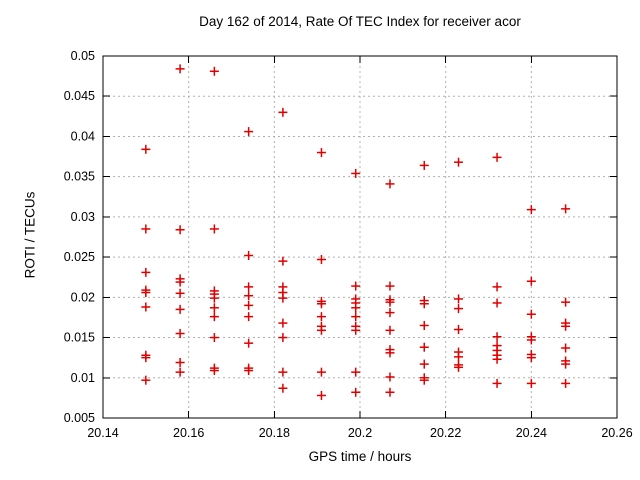  What do you see at coordinates (79, 96) in the screenshot?
I see `y-tick-label: 0.045` at bounding box center [79, 96].